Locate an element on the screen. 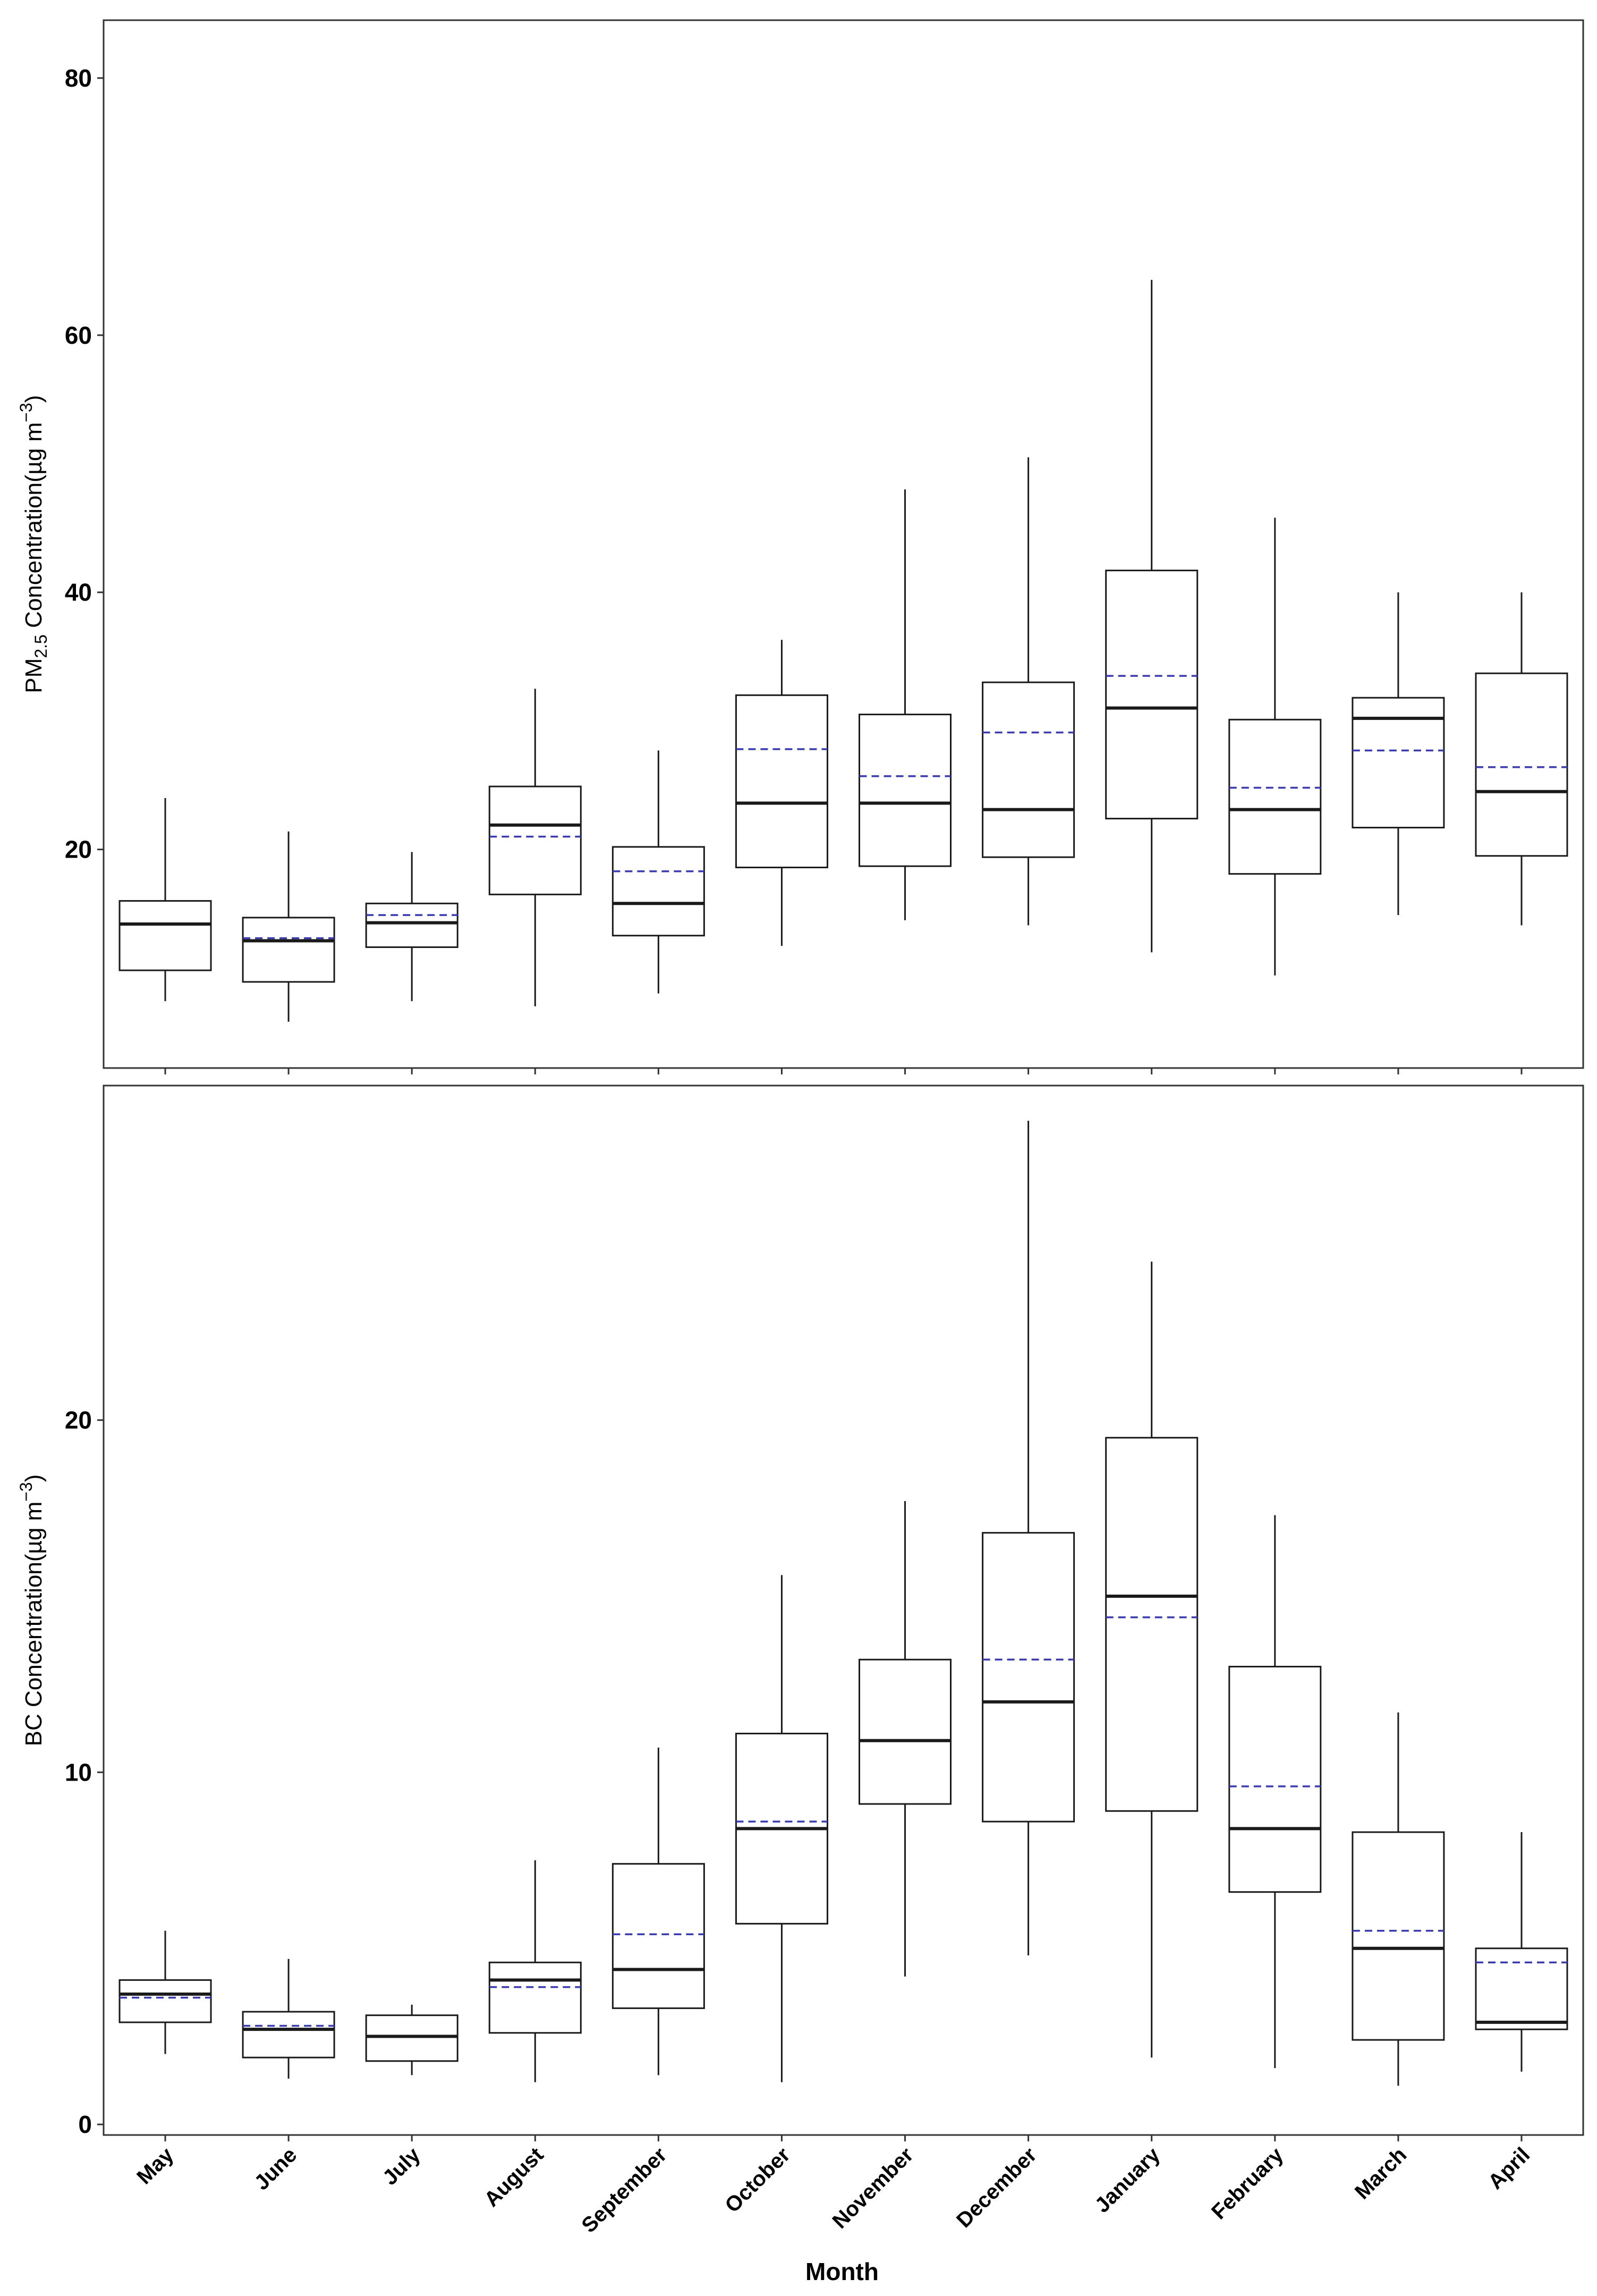 The width and height of the screenshot is (1597, 2296). pm25-y-tick-label-20: 20 is located at coordinates (79, 849).